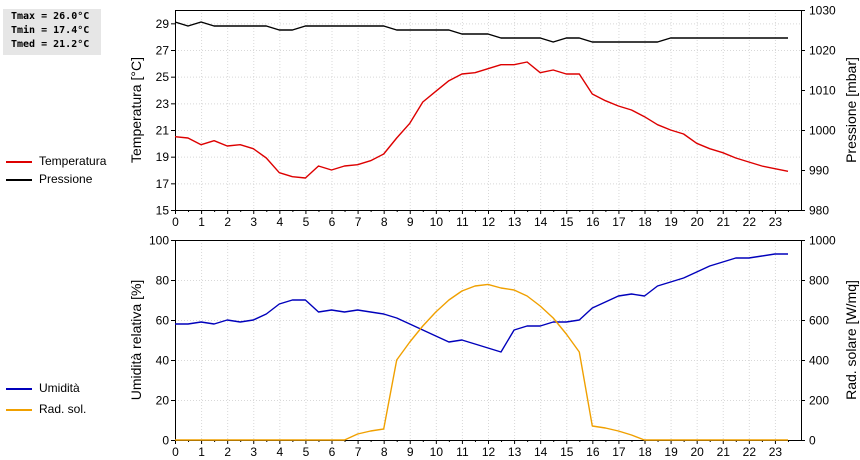  I want to click on chart1-xtick-label: 3, so click(253, 222).